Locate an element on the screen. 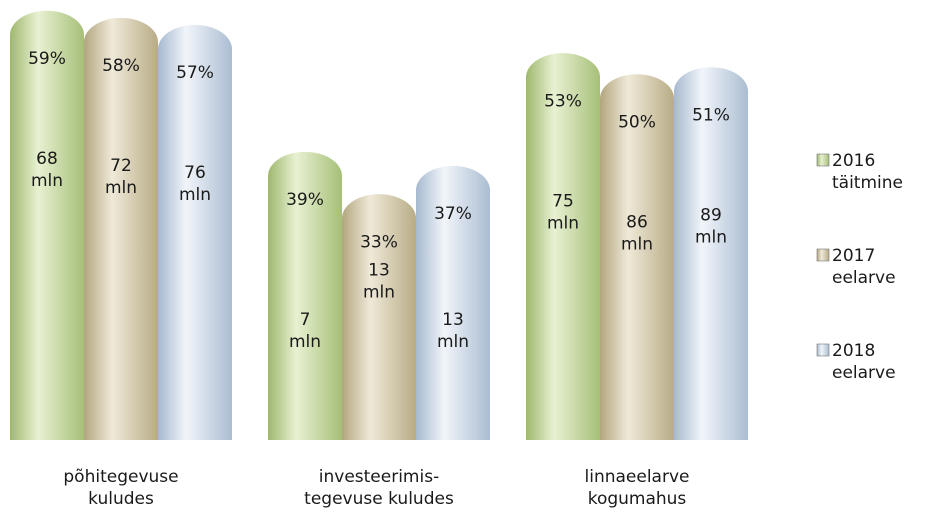 This screenshot has width=939, height=520. bar-amount-label-2-0: 75 mln is located at coordinates (563, 212).